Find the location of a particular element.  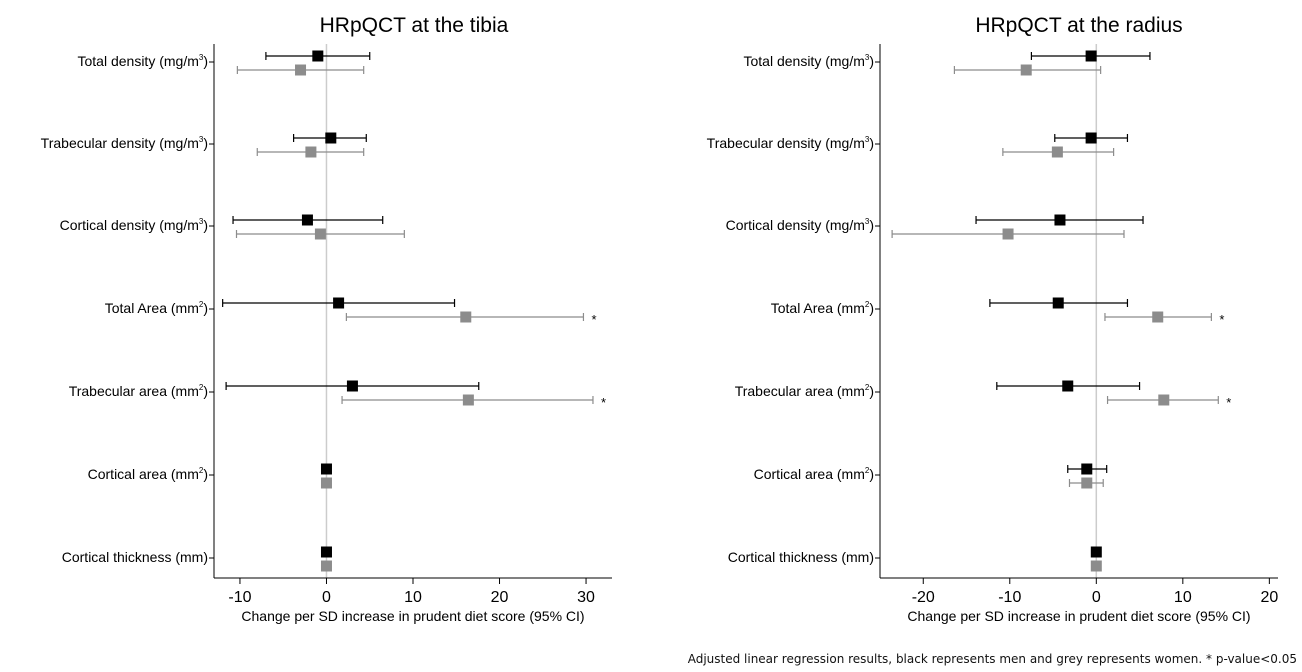

x-tick-label: -20 is located at coordinates (923, 597).